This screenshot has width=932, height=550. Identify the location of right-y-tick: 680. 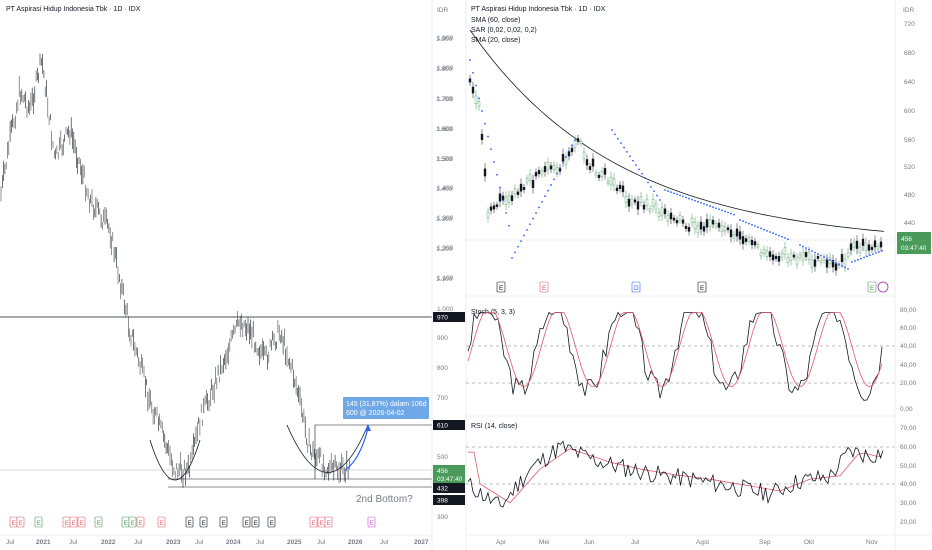
(909, 53).